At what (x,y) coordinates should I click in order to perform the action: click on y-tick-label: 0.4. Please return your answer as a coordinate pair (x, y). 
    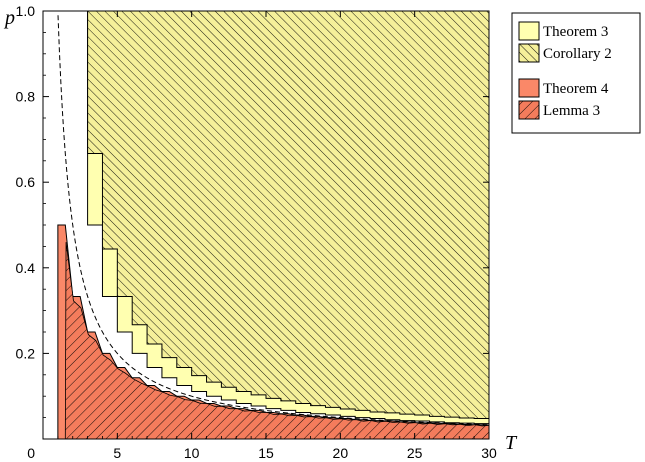
    Looking at the image, I should click on (26, 268).